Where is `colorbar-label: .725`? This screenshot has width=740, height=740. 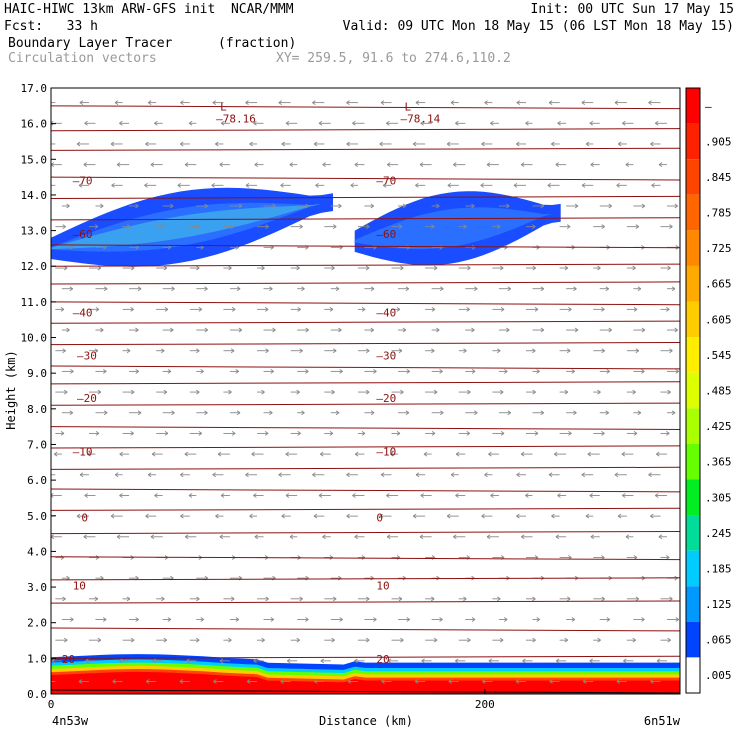
colorbar-label: .725 is located at coordinates (718, 248).